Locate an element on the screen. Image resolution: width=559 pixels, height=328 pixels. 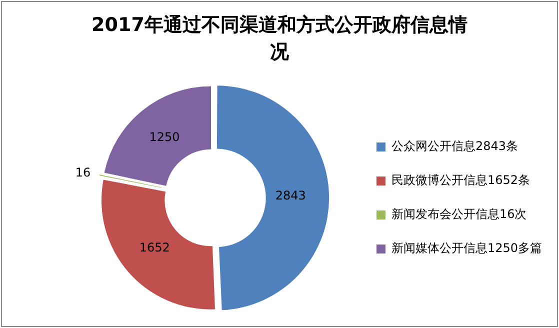
legend-label: 新闻媒体公开信息1250多篇 is located at coordinates (466, 248).